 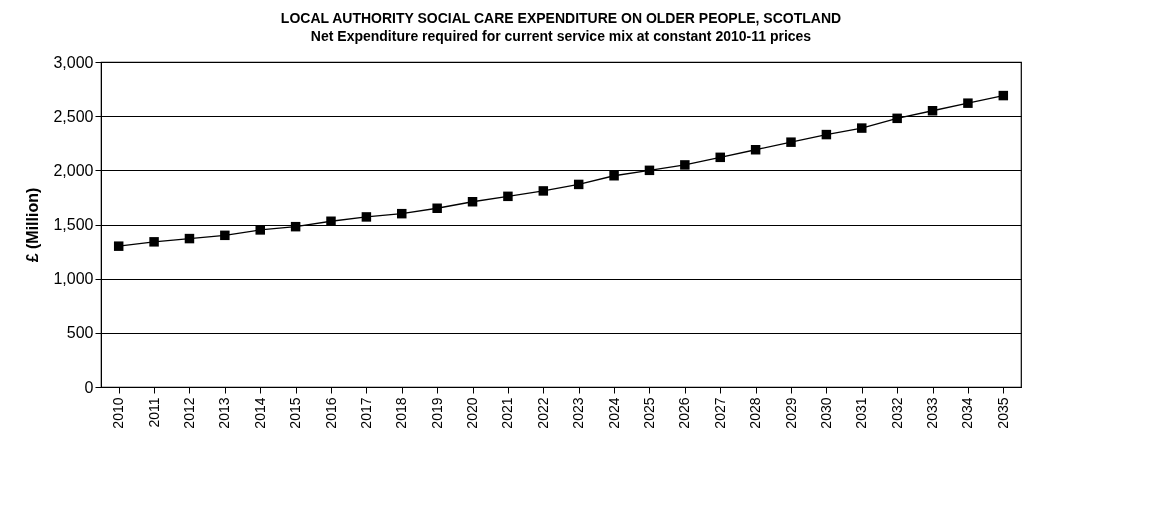 I want to click on y-tick-label: 1,000, so click(x=73, y=279).